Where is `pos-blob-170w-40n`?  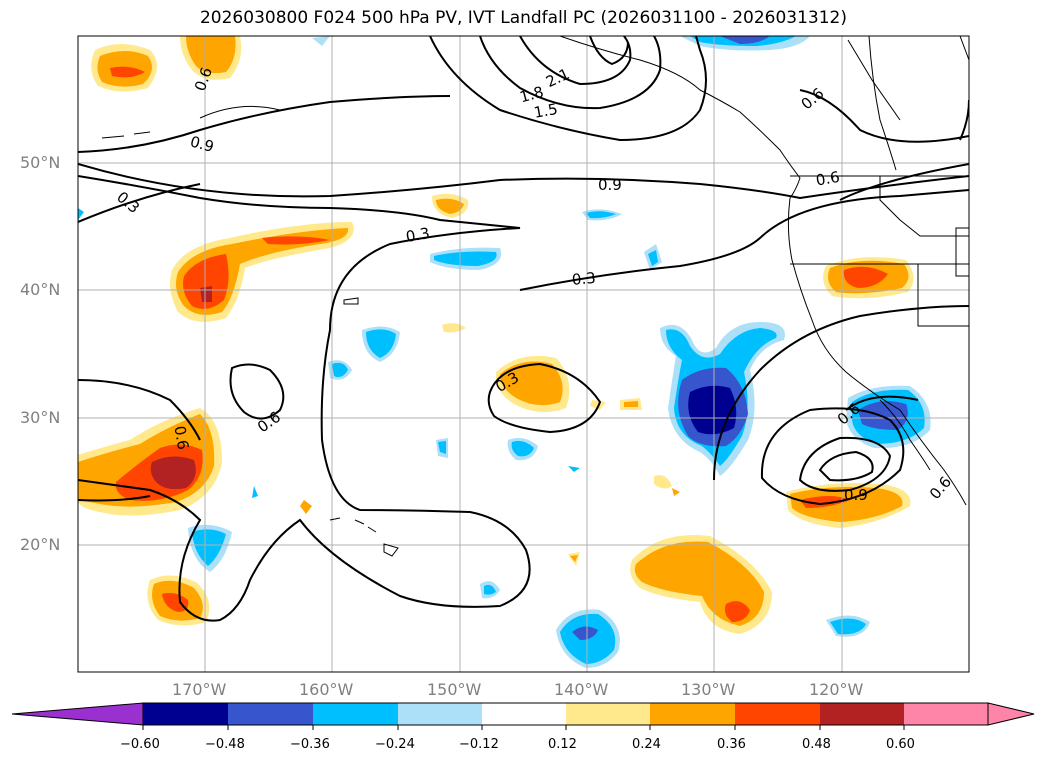
pos-blob-170w-40n is located at coordinates (262, 272).